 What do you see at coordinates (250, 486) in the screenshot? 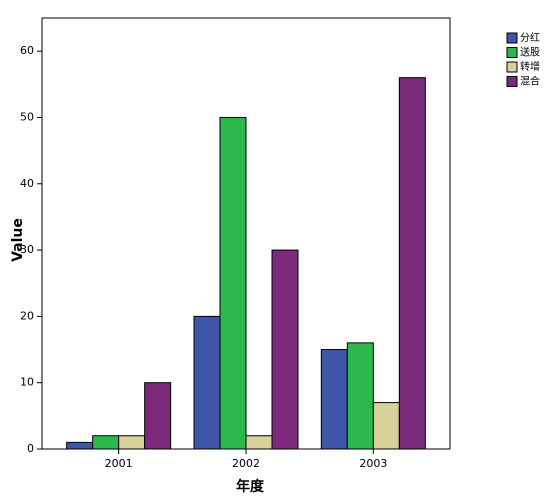
I see `x-axis-title: 年度` at bounding box center [250, 486].